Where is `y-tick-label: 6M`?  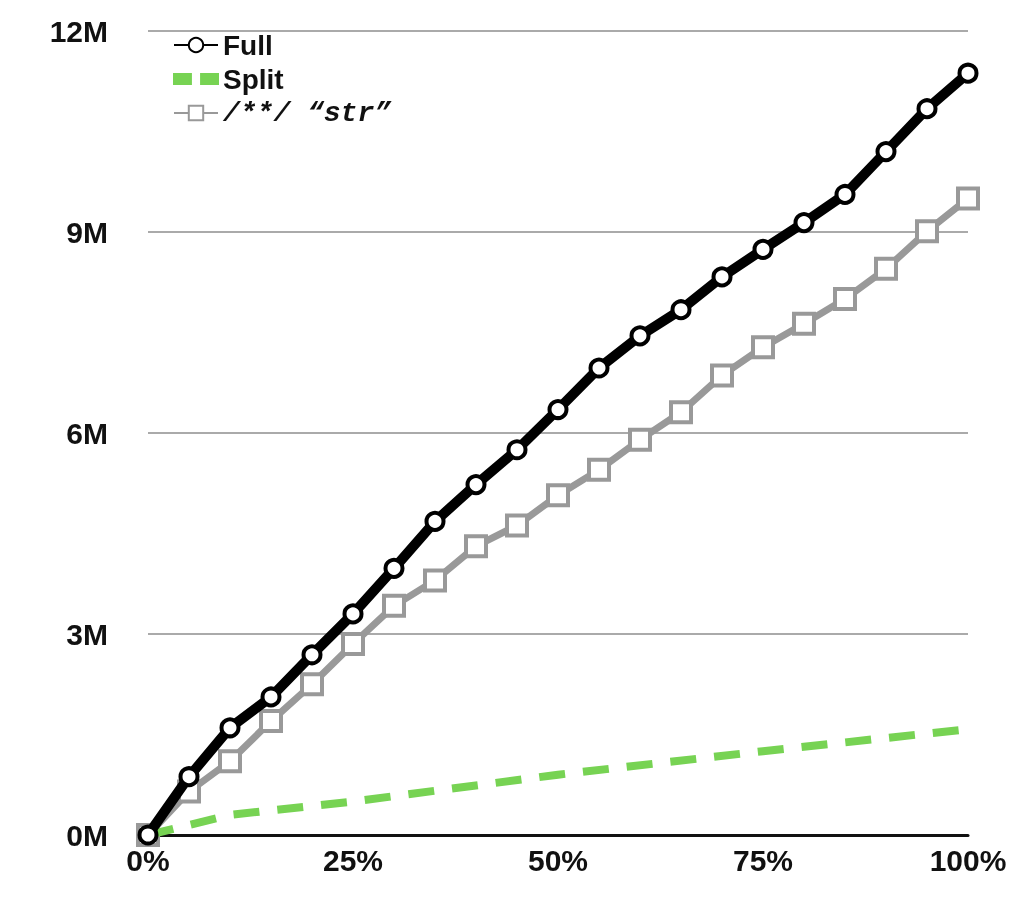
y-tick-label: 6M is located at coordinates (87, 433).